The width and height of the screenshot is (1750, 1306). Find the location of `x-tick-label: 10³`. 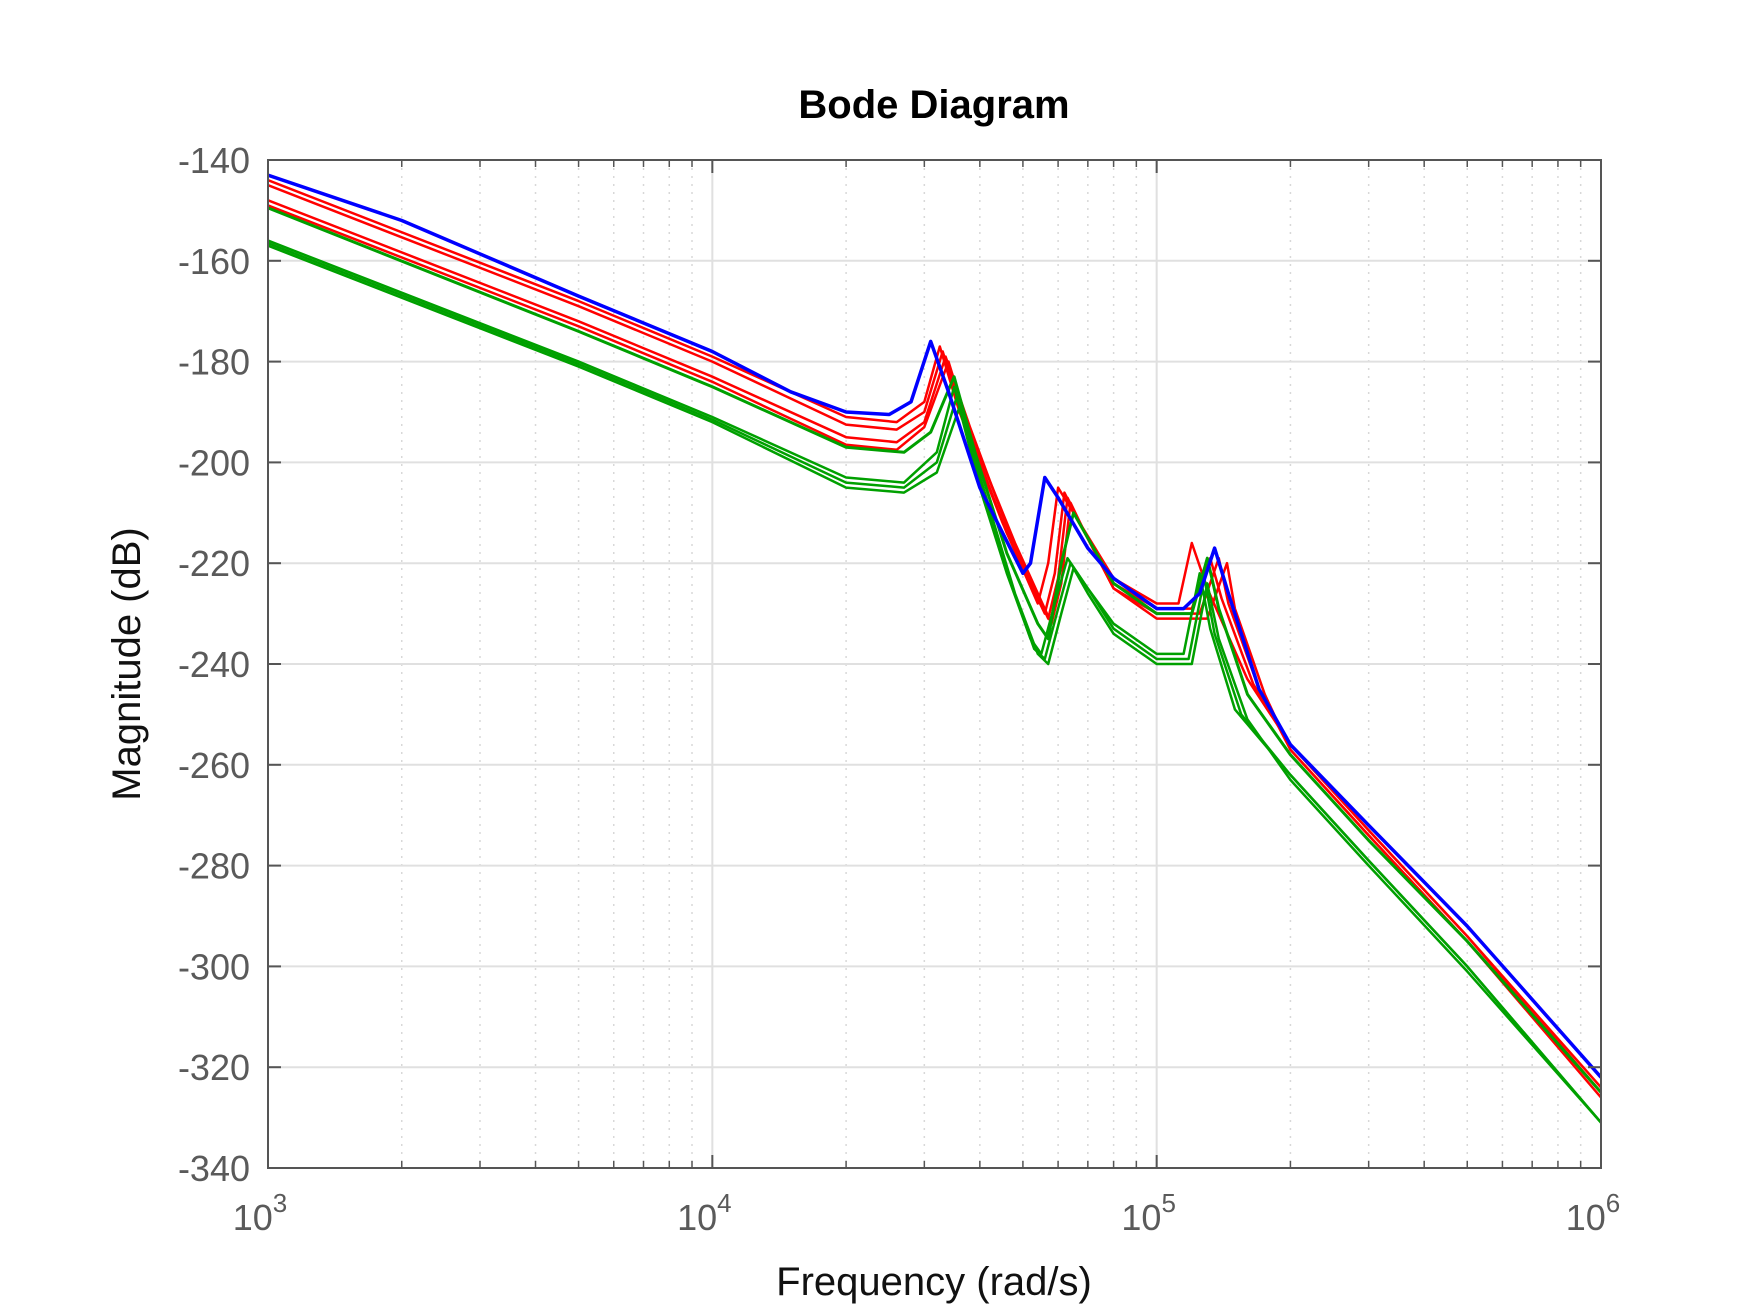

x-tick-label: 10³ is located at coordinates (260, 1213).